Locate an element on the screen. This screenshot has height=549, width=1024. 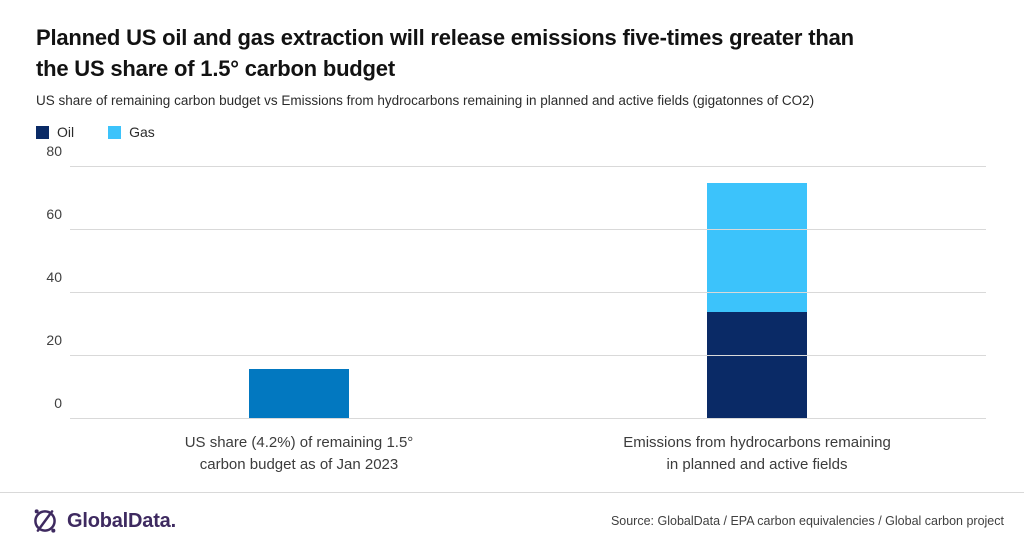
bar-segment-gas is located at coordinates (757, 247).